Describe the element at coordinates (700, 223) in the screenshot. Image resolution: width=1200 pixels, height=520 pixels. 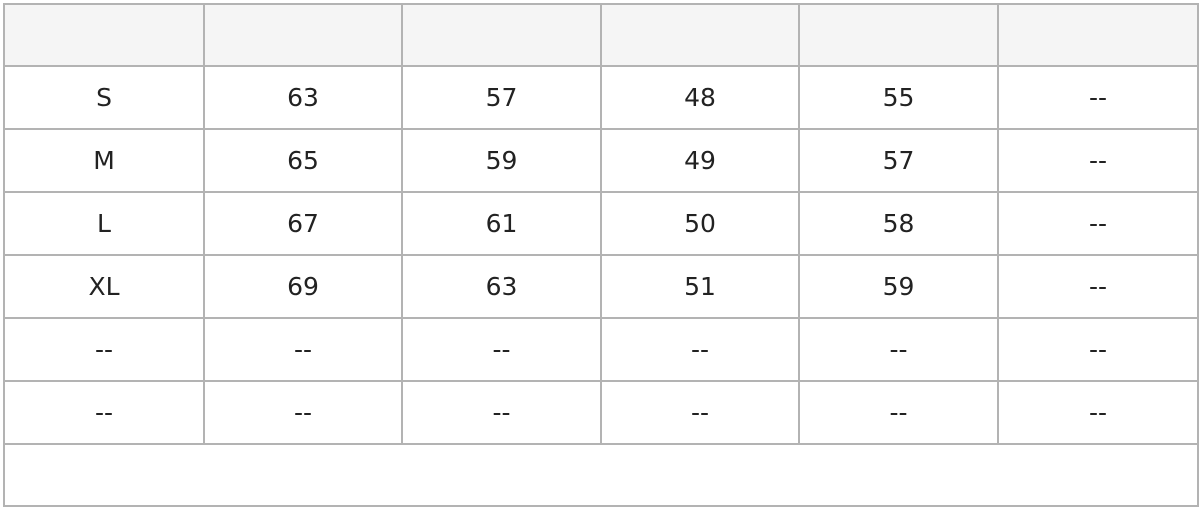
I see `table-cell: 50` at that location.